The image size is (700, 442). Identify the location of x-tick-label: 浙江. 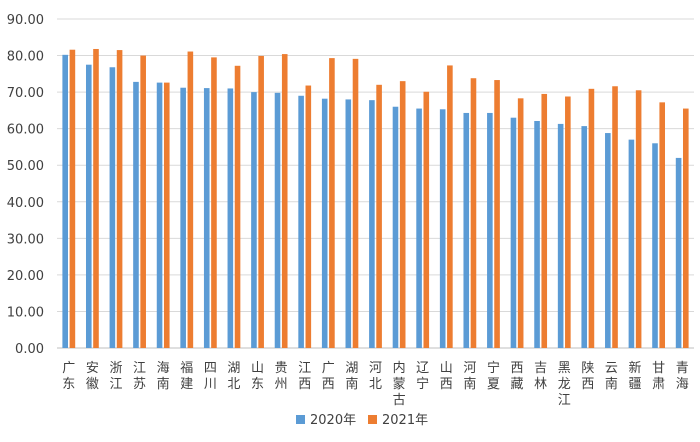
(115, 376).